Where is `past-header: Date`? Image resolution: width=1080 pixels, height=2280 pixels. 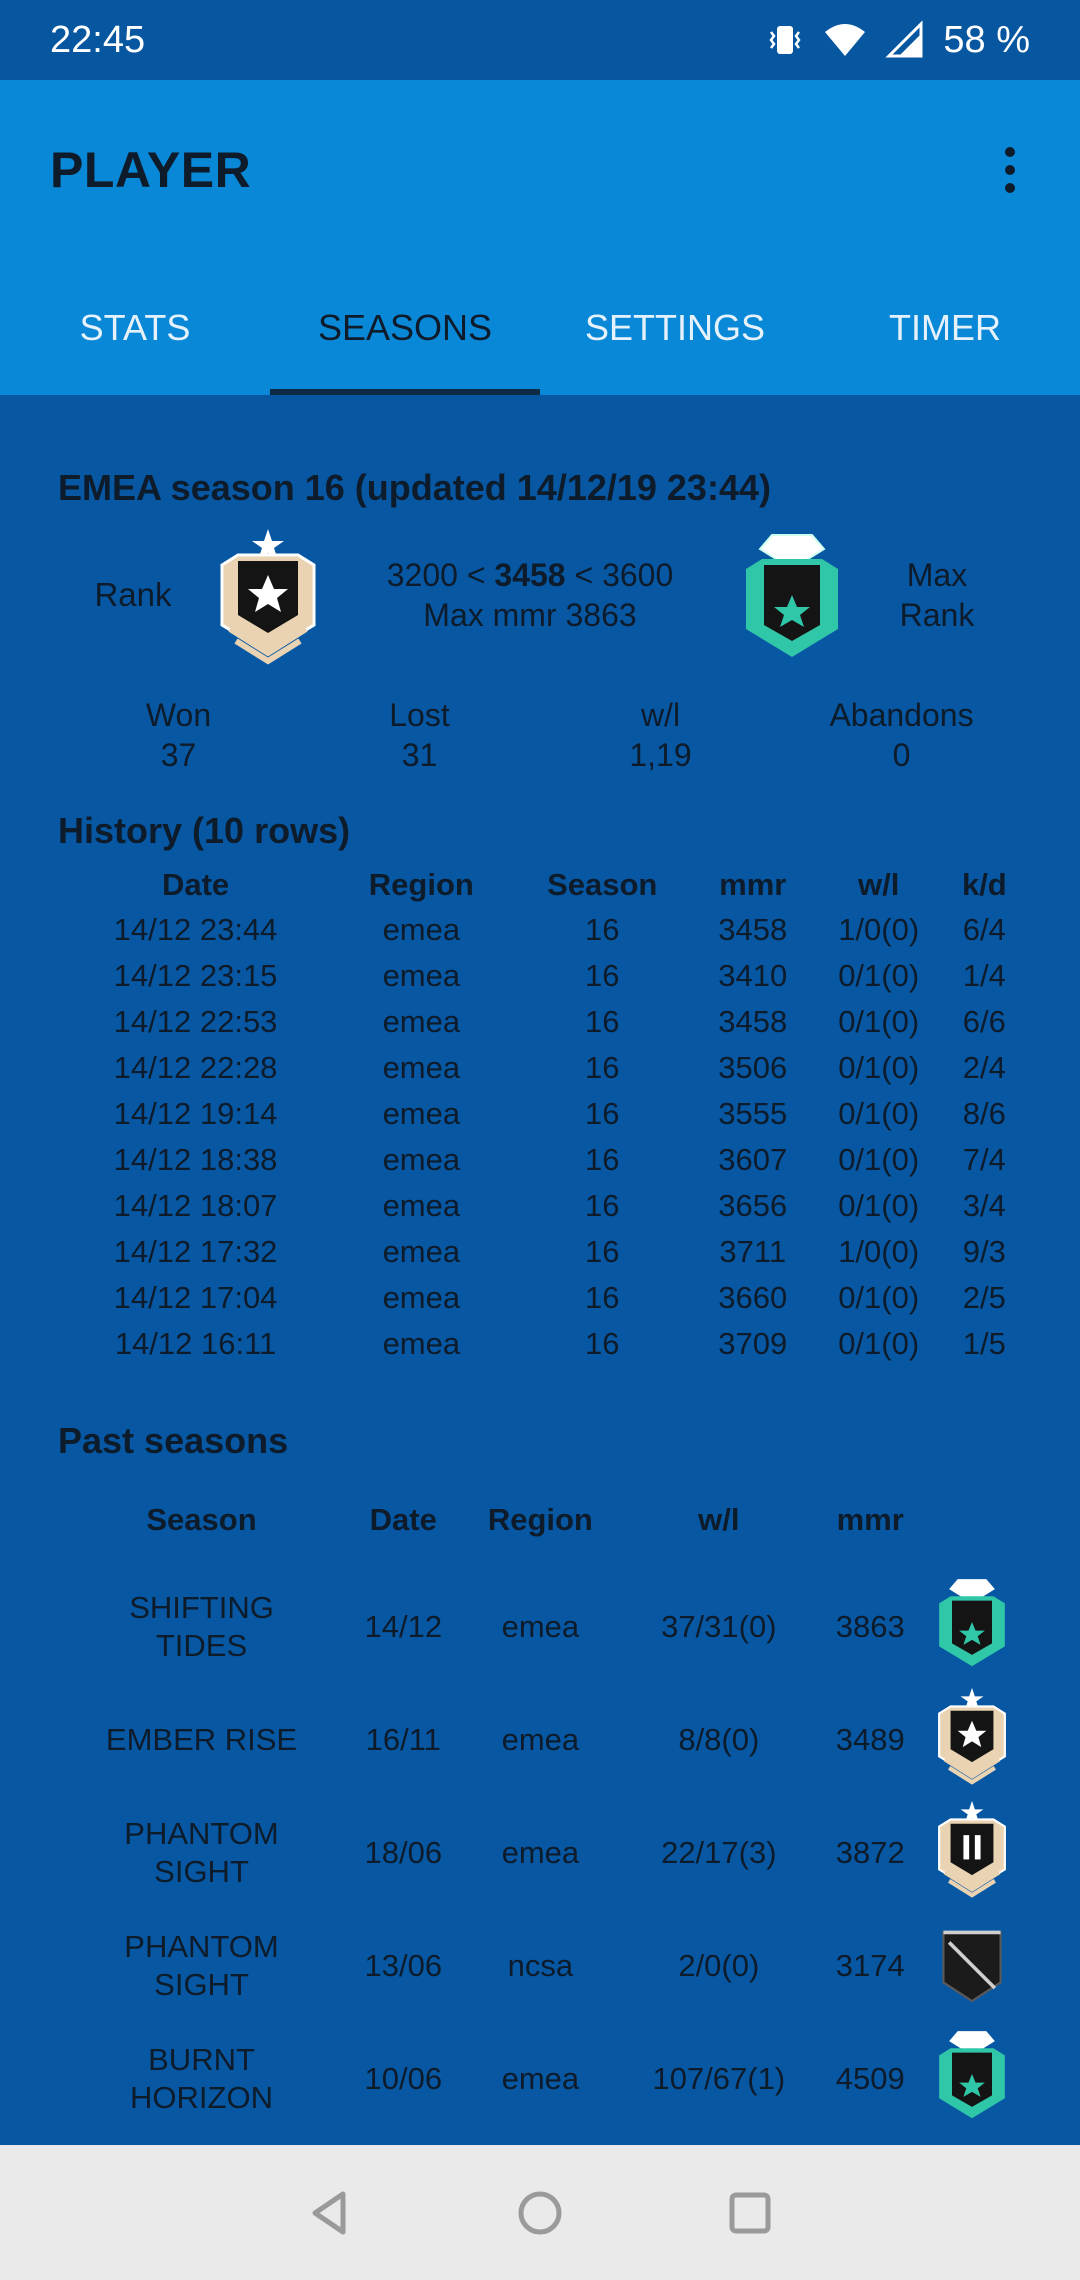
past-header: Date is located at coordinates (403, 1519).